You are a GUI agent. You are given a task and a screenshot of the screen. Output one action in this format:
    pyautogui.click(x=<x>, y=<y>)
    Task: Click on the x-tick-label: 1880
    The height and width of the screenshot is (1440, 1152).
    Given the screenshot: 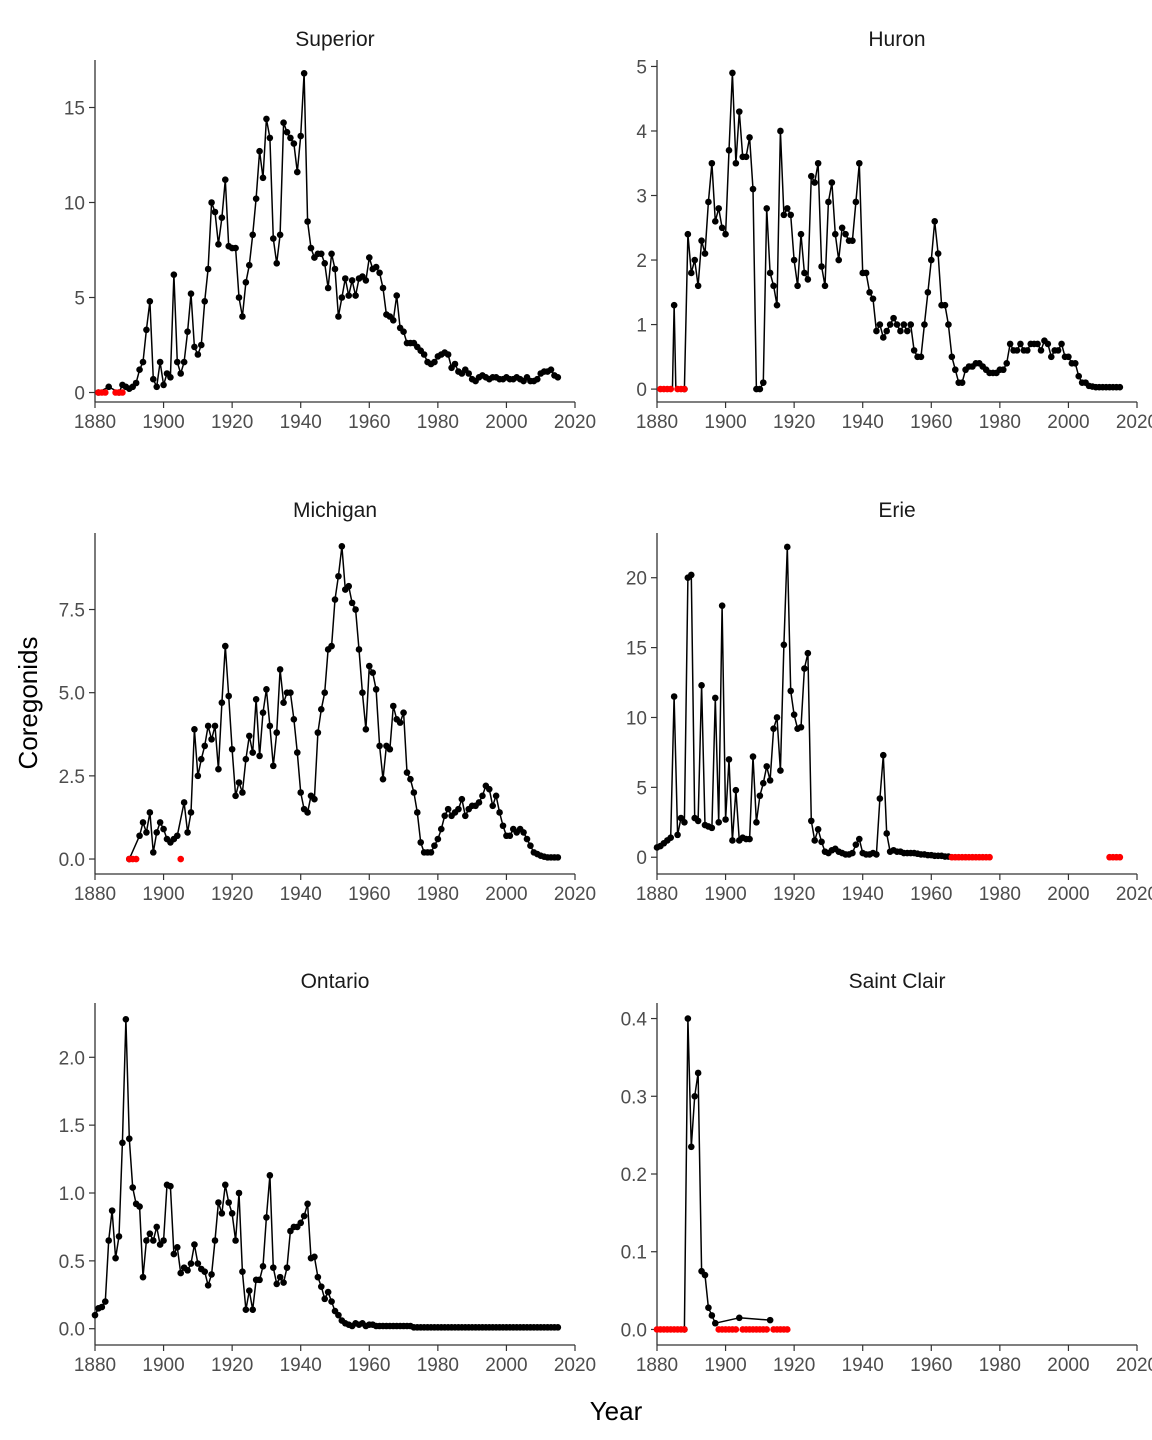 What is the action you would take?
    pyautogui.click(x=95, y=894)
    